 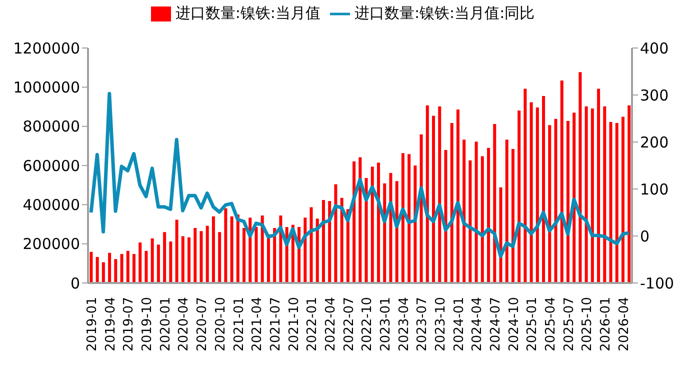 What do you see at coordinates (220, 324) in the screenshot?
I see `x-tick-label: 2020-10` at bounding box center [220, 324].